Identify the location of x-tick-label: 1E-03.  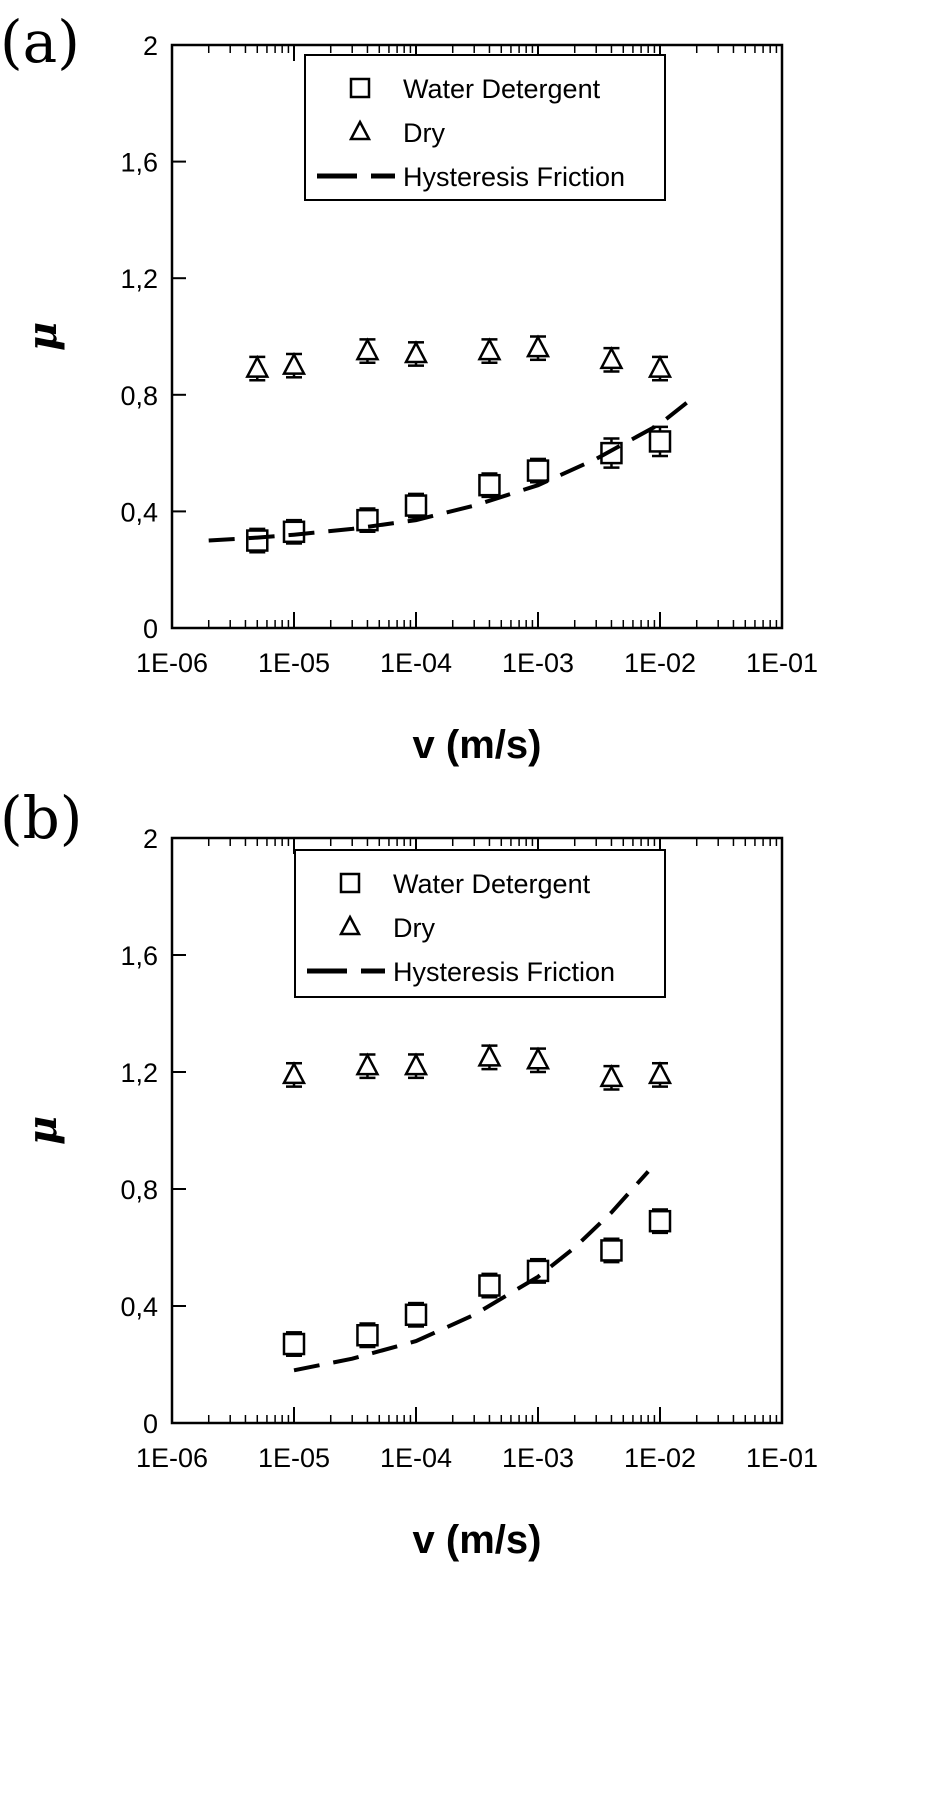
(538, 1458).